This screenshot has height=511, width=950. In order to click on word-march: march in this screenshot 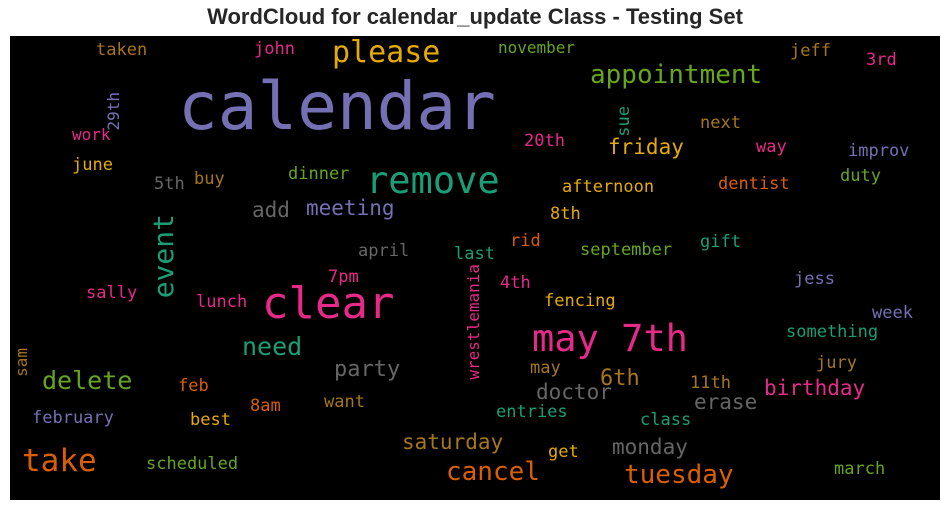, I will do `click(860, 469)`.